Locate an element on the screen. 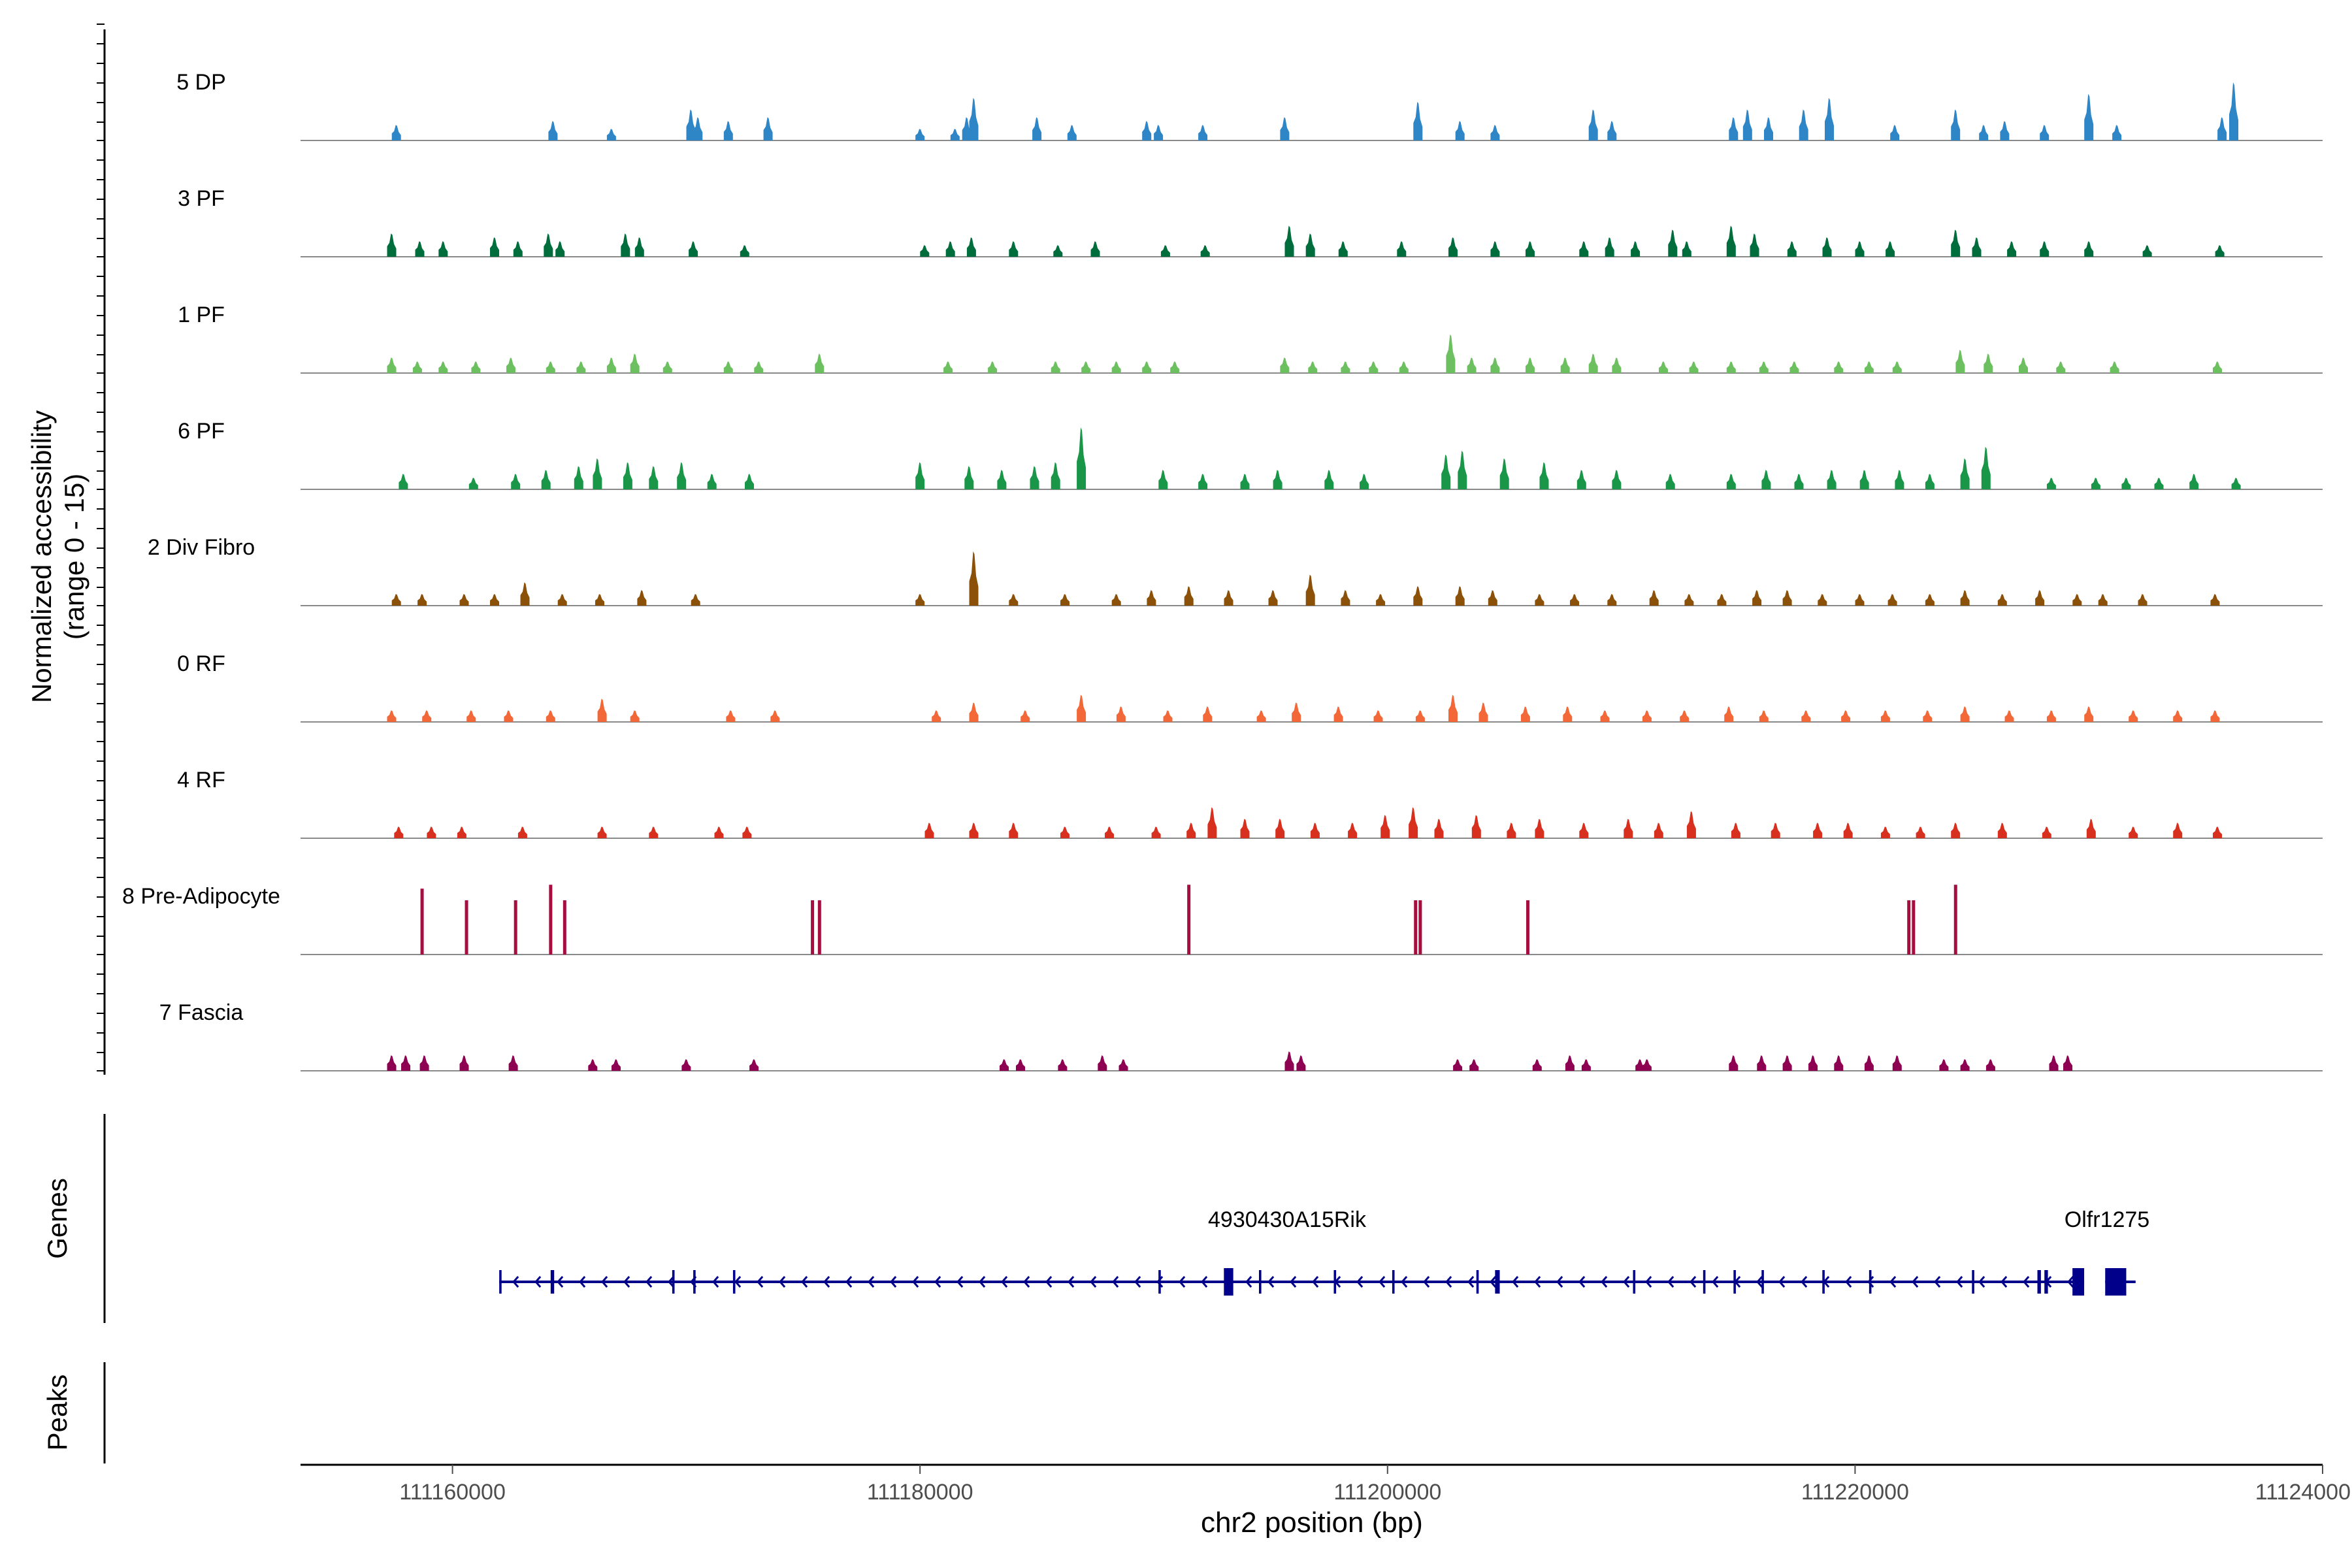 Image resolution: width=2352 pixels, height=1568 pixels. track-label: 6 PF is located at coordinates (201, 431).